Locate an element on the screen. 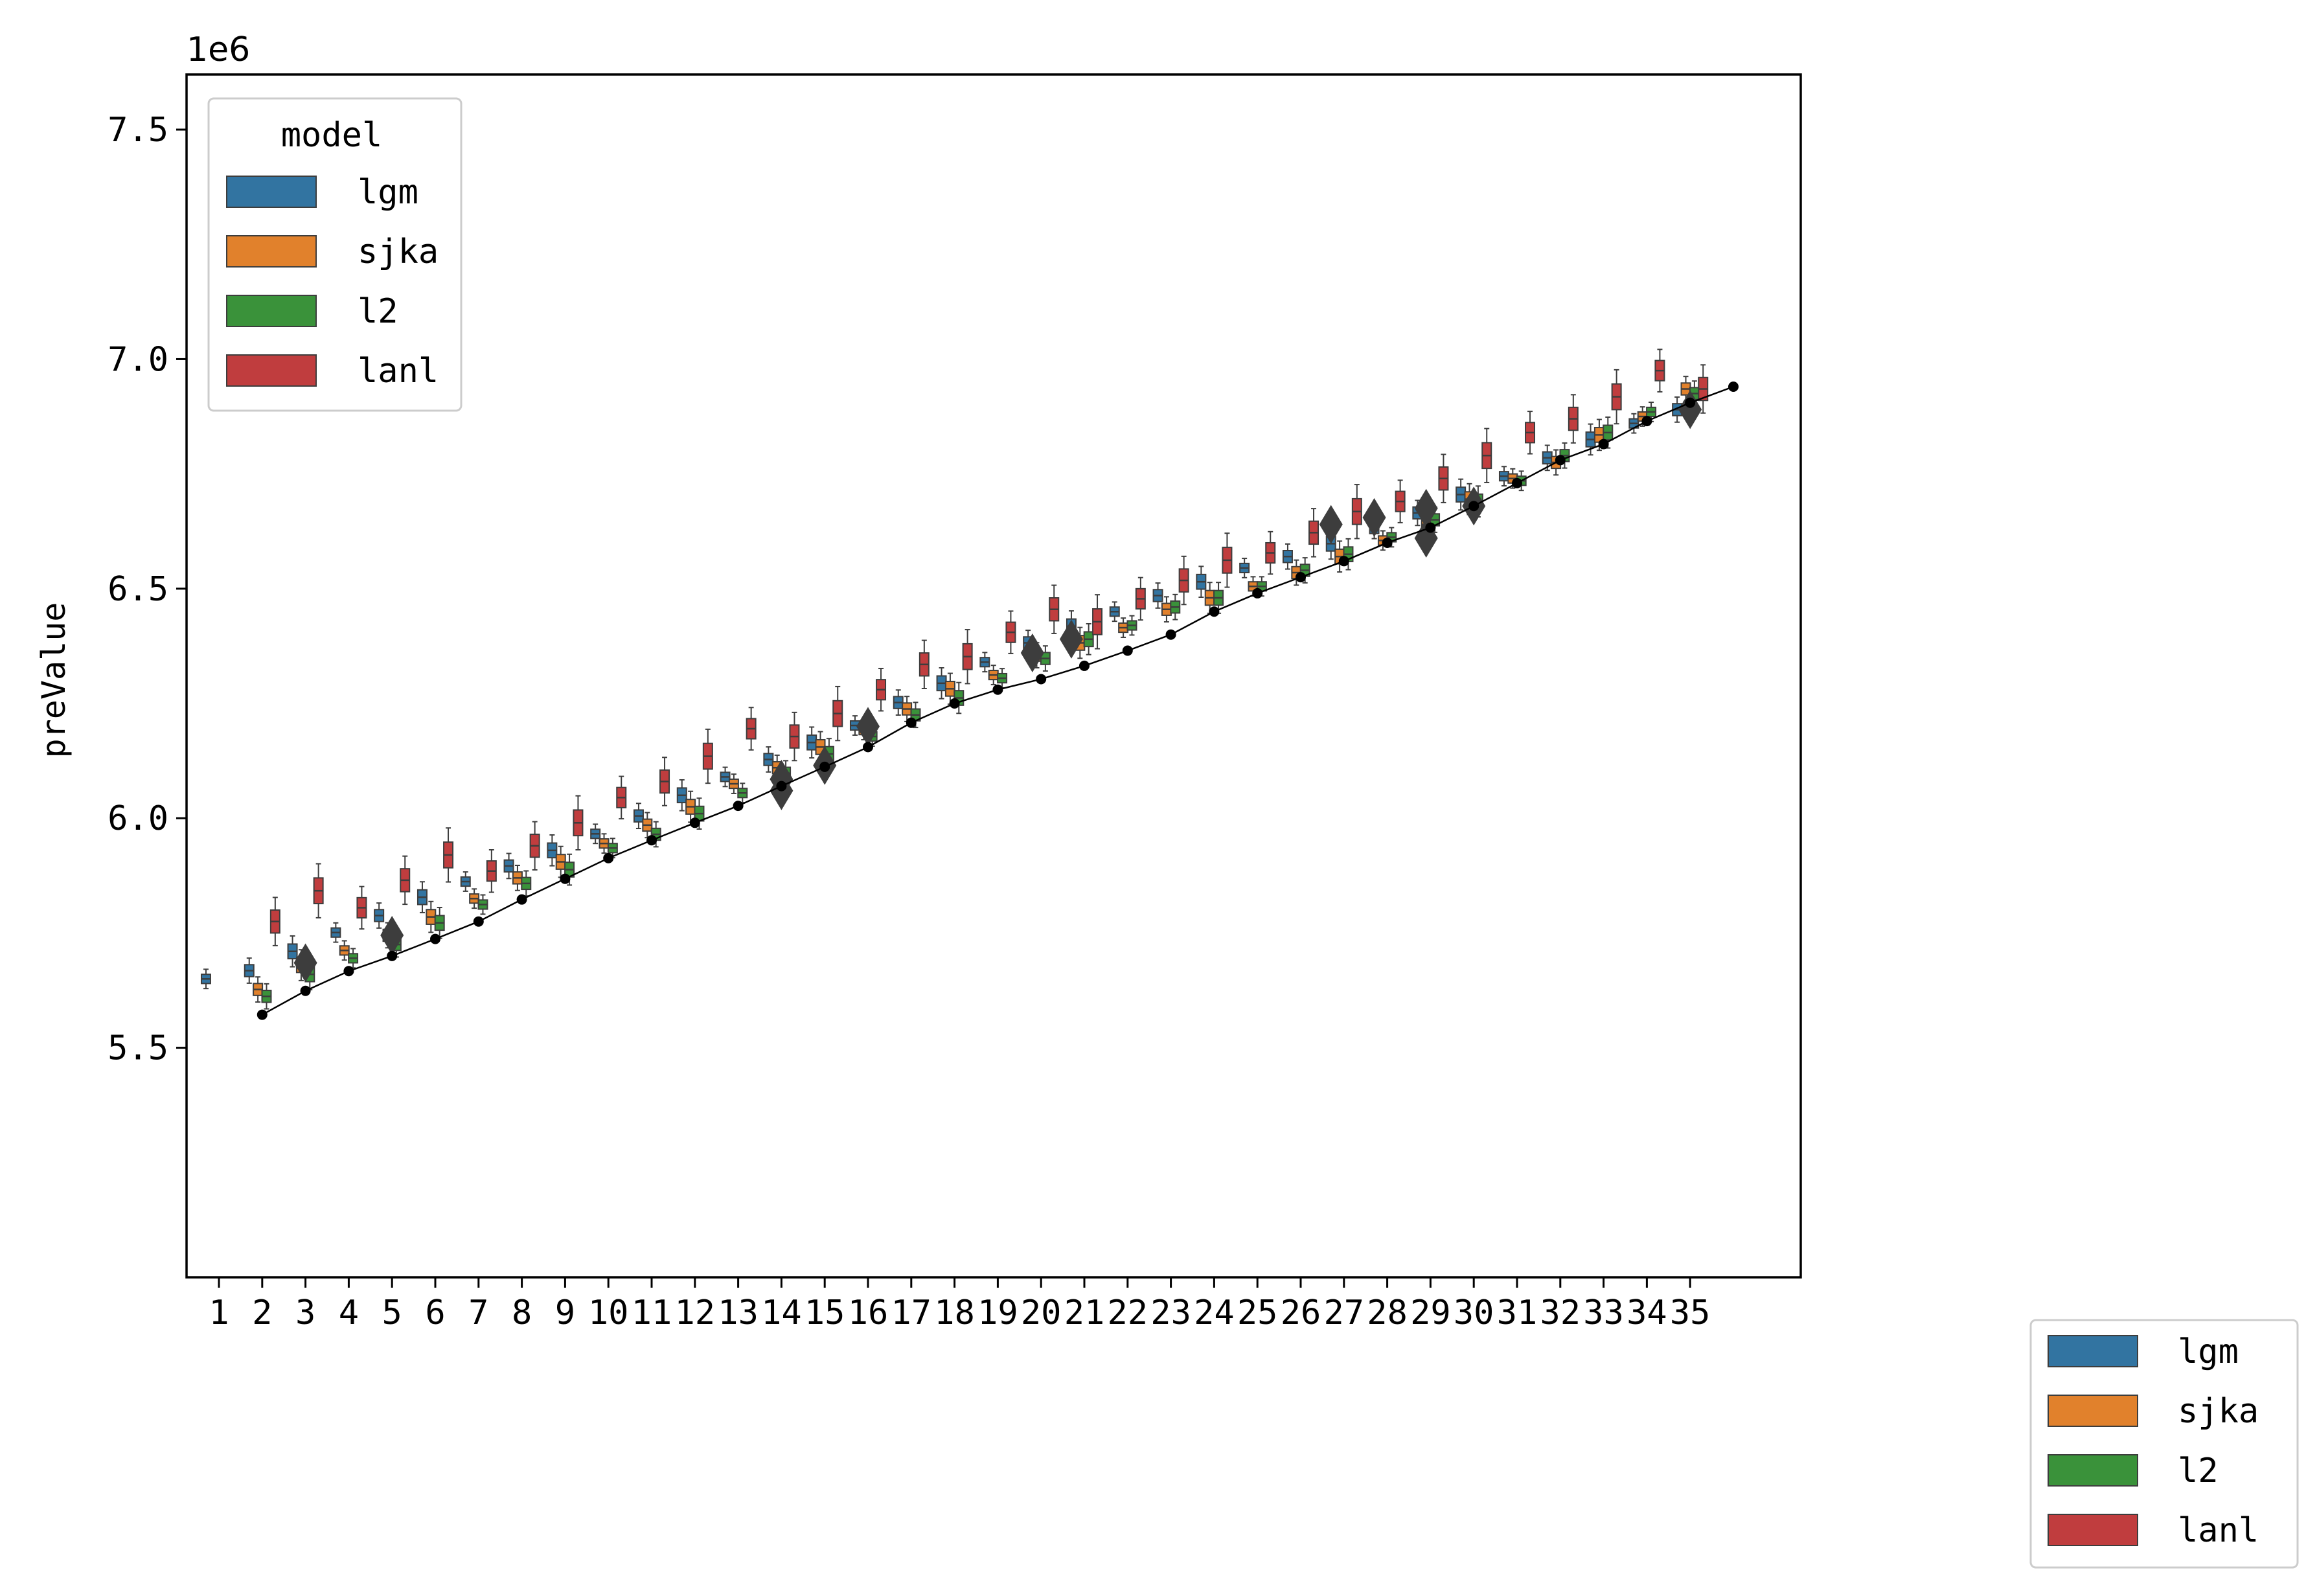 The height and width of the screenshot is (1596, 2306). x-tick-label: 29 is located at coordinates (1430, 1313).